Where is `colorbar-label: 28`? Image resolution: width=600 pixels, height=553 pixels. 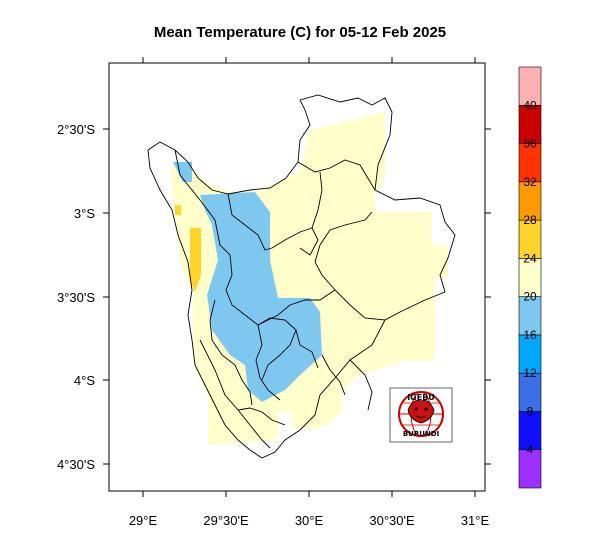 colorbar-label: 28 is located at coordinates (530, 220).